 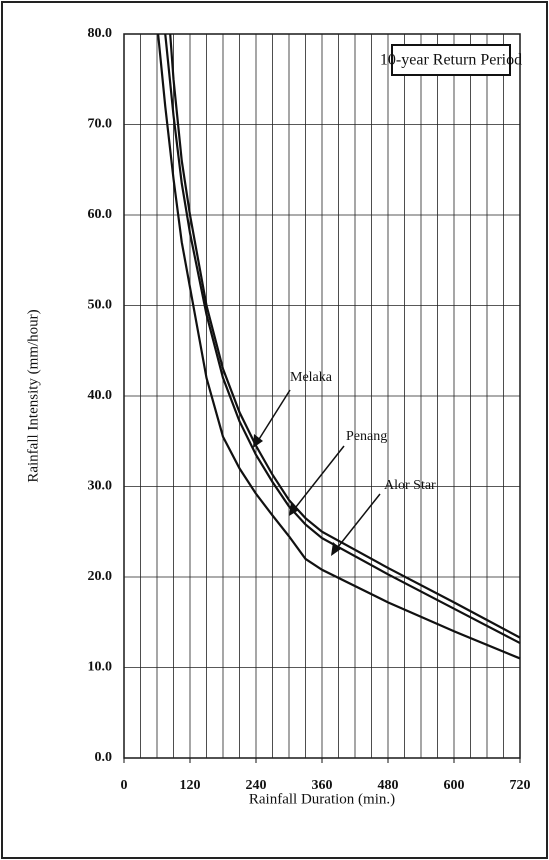 I want to click on y-tick-label: 70.0, so click(x=100, y=124).